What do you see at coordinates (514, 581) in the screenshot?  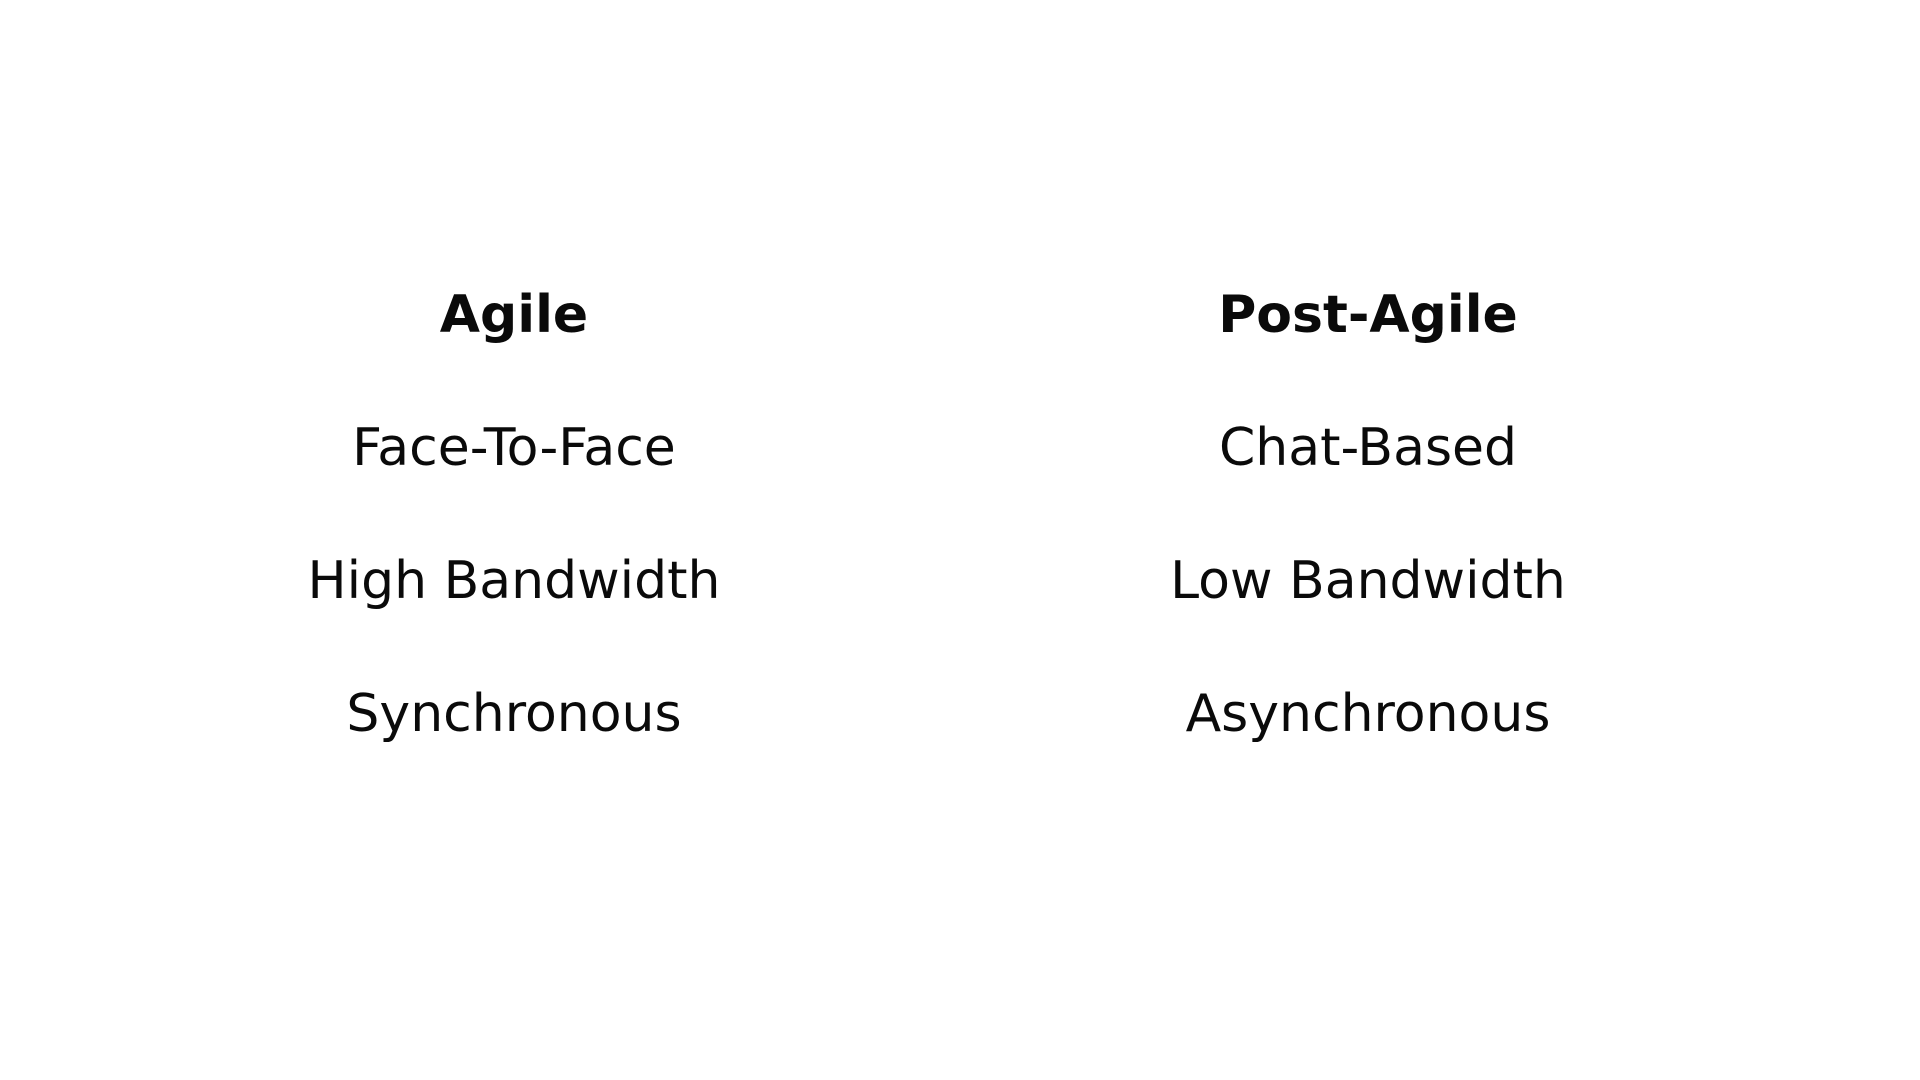 I see `agile-item-high-bandwidth: High Bandwidth` at bounding box center [514, 581].